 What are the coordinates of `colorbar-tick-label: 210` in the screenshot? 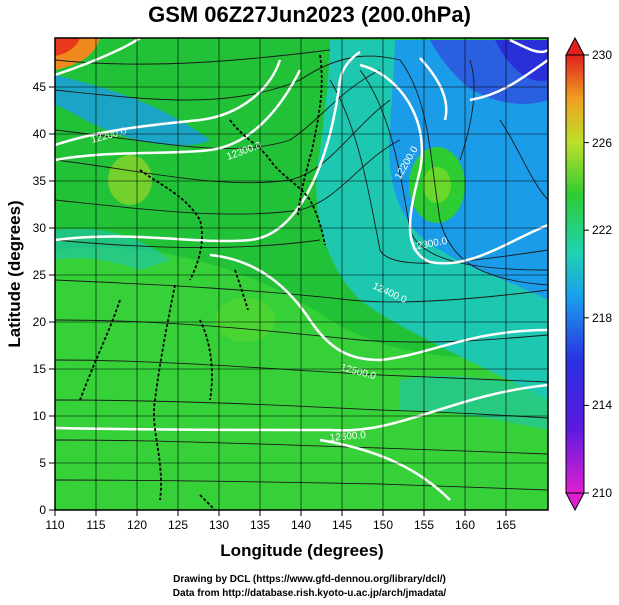 It's located at (602, 493).